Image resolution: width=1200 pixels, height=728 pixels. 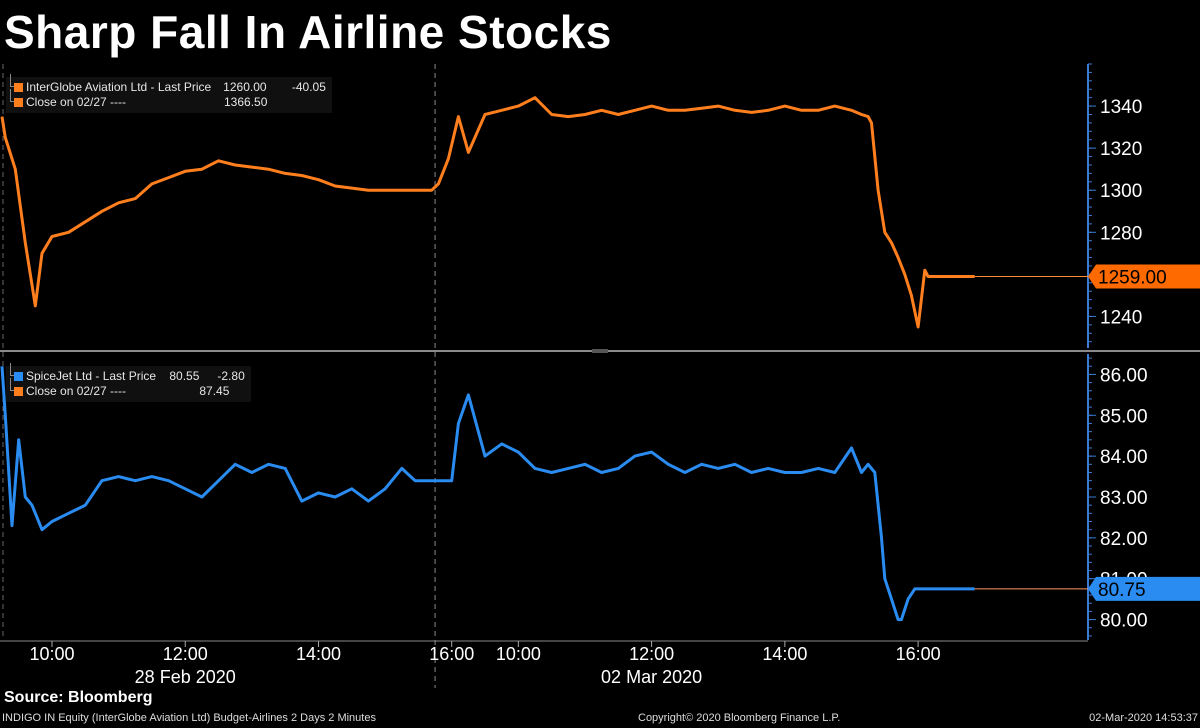 What do you see at coordinates (1121, 233) in the screenshot?
I see `y-tick-label: 1280` at bounding box center [1121, 233].